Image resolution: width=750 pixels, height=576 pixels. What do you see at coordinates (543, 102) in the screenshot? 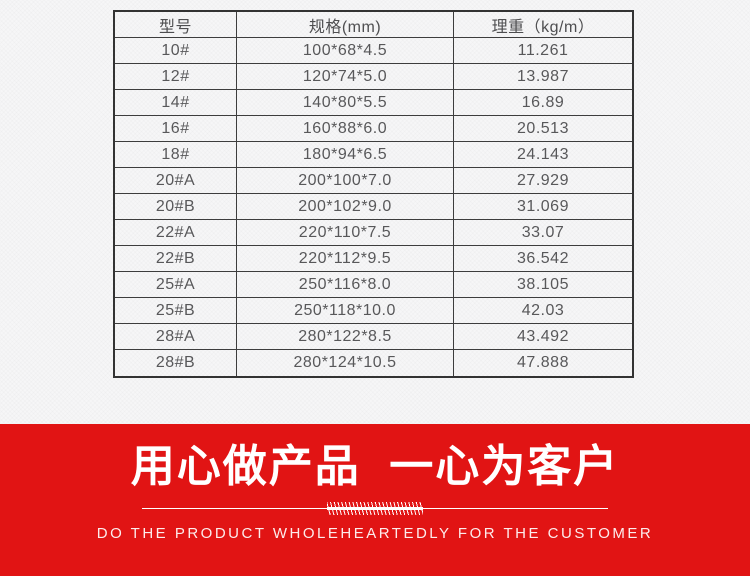
I see `cell-weight: 16.89` at bounding box center [543, 102].